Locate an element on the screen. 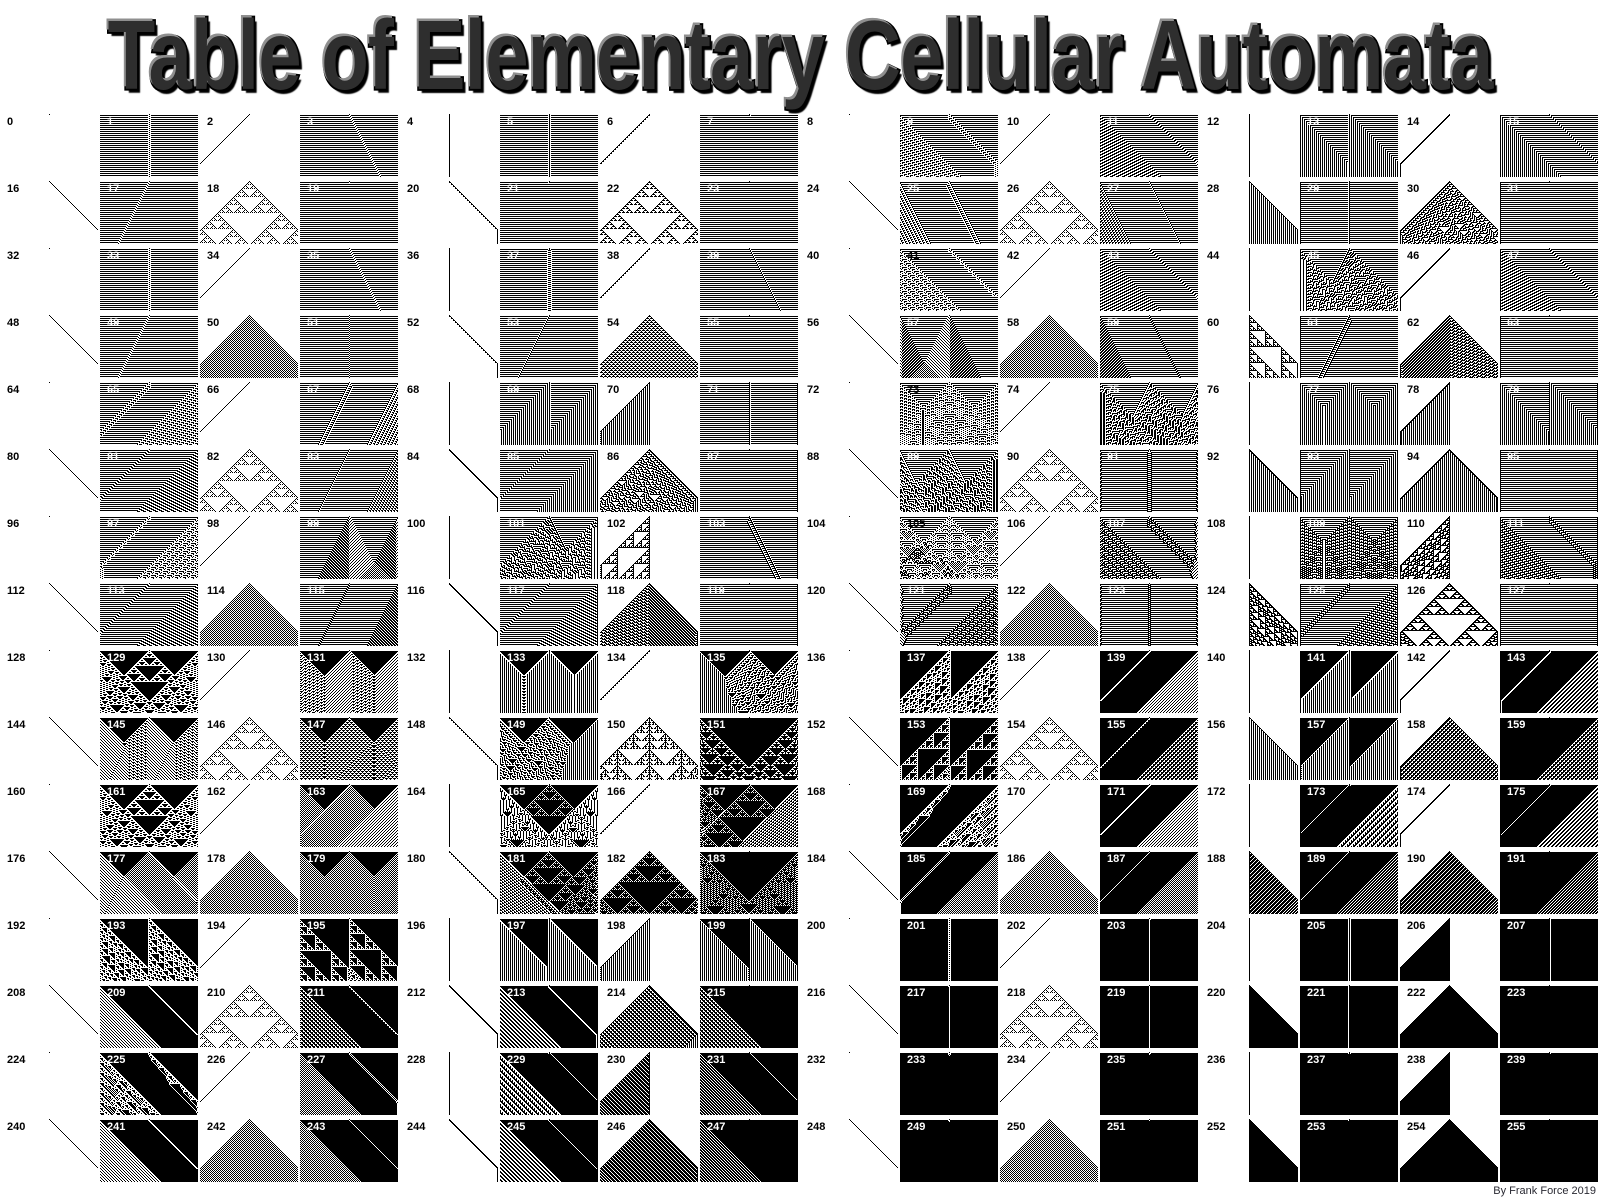 This screenshot has width=1600, height=1200. ca-cell: 230 is located at coordinates (649, 1083).